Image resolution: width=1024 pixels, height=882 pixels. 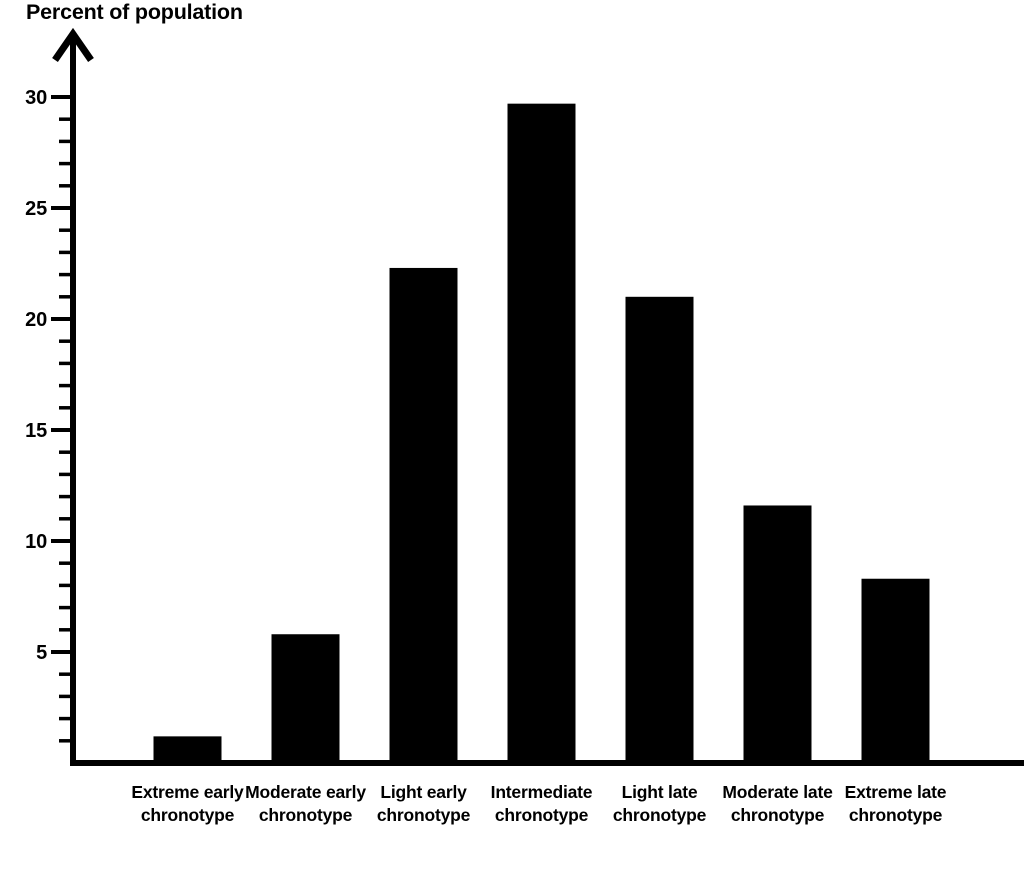 I want to click on y-tick-label: 15, so click(x=36, y=431).